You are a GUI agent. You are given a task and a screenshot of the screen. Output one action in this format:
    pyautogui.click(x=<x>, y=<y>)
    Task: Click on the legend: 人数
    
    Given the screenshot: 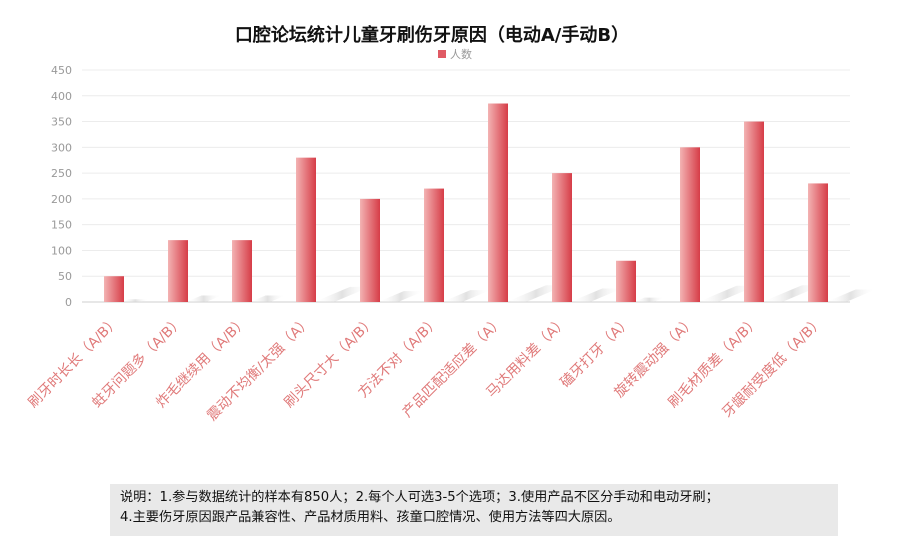 What is the action you would take?
    pyautogui.click(x=455, y=54)
    